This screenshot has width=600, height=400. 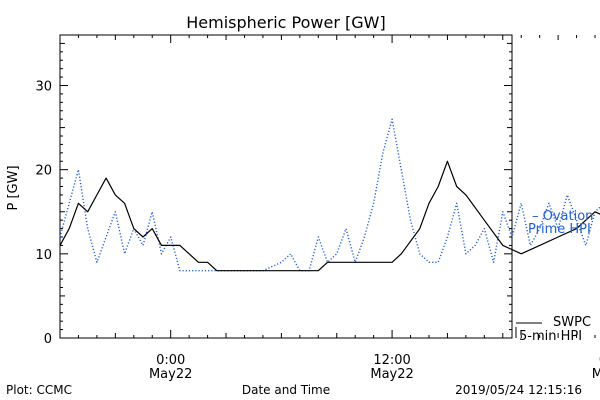 I want to click on y-tick-label: 0, so click(x=48, y=339).